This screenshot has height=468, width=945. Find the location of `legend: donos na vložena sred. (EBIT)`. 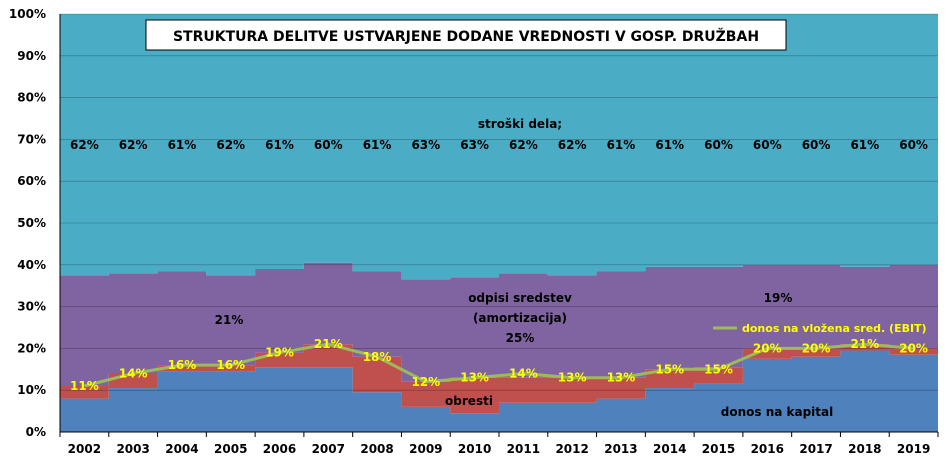

legend: donos na vložena sred. (EBIT) is located at coordinates (820, 328).